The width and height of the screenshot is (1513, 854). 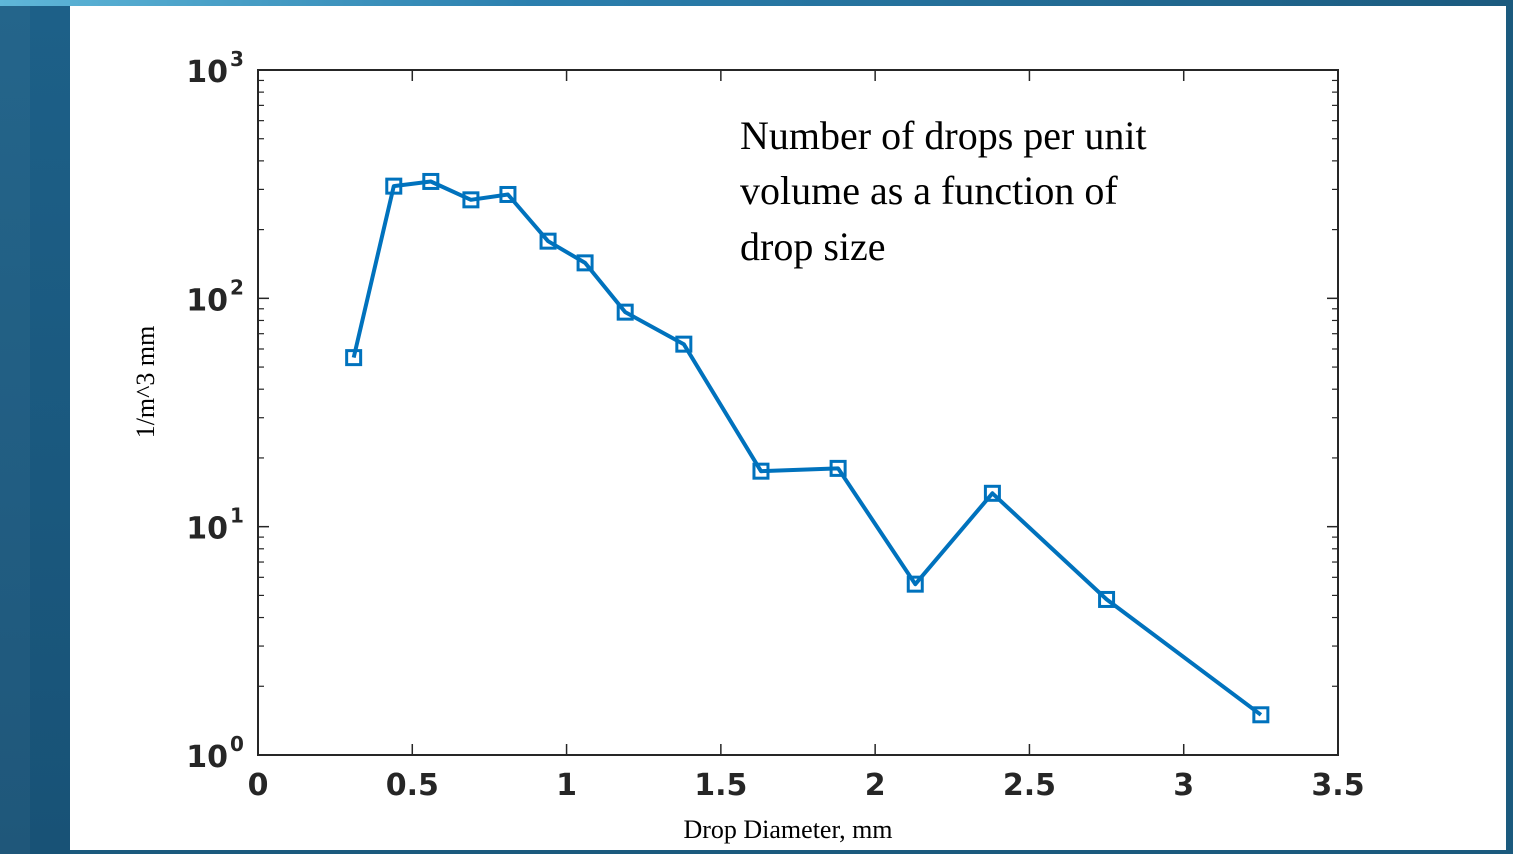 I want to click on chart-annotation-line-3: drop size, so click(x=813, y=246).